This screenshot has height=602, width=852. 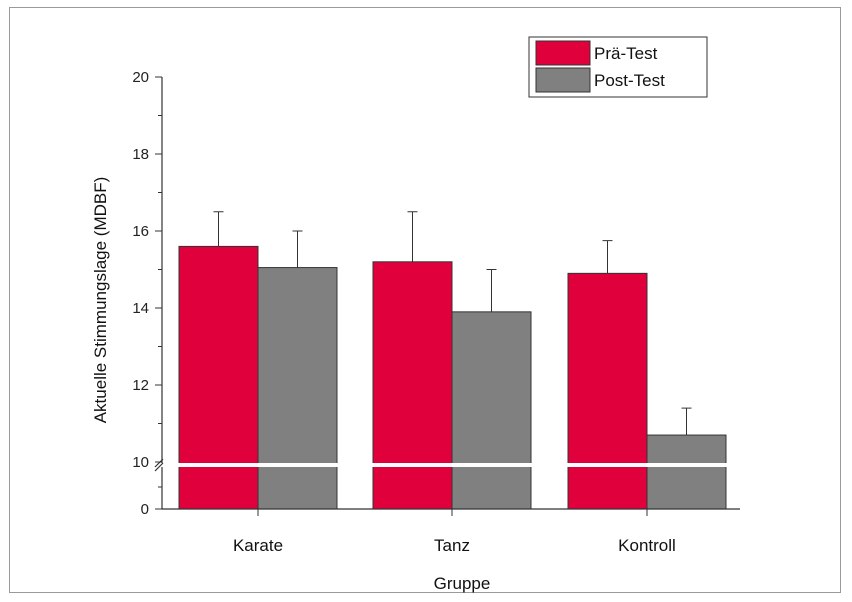 I want to click on bar-kontroll-post-test, so click(x=686, y=472).